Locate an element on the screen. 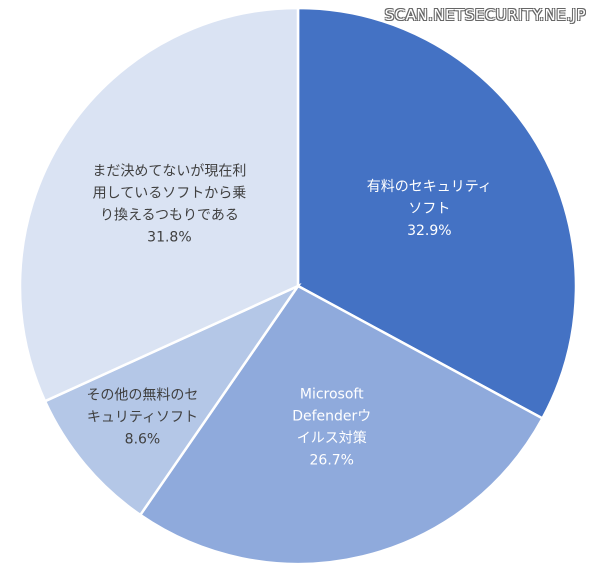  pie-slice-label-line-0-0: 有料のセキュリティ is located at coordinates (429, 187).